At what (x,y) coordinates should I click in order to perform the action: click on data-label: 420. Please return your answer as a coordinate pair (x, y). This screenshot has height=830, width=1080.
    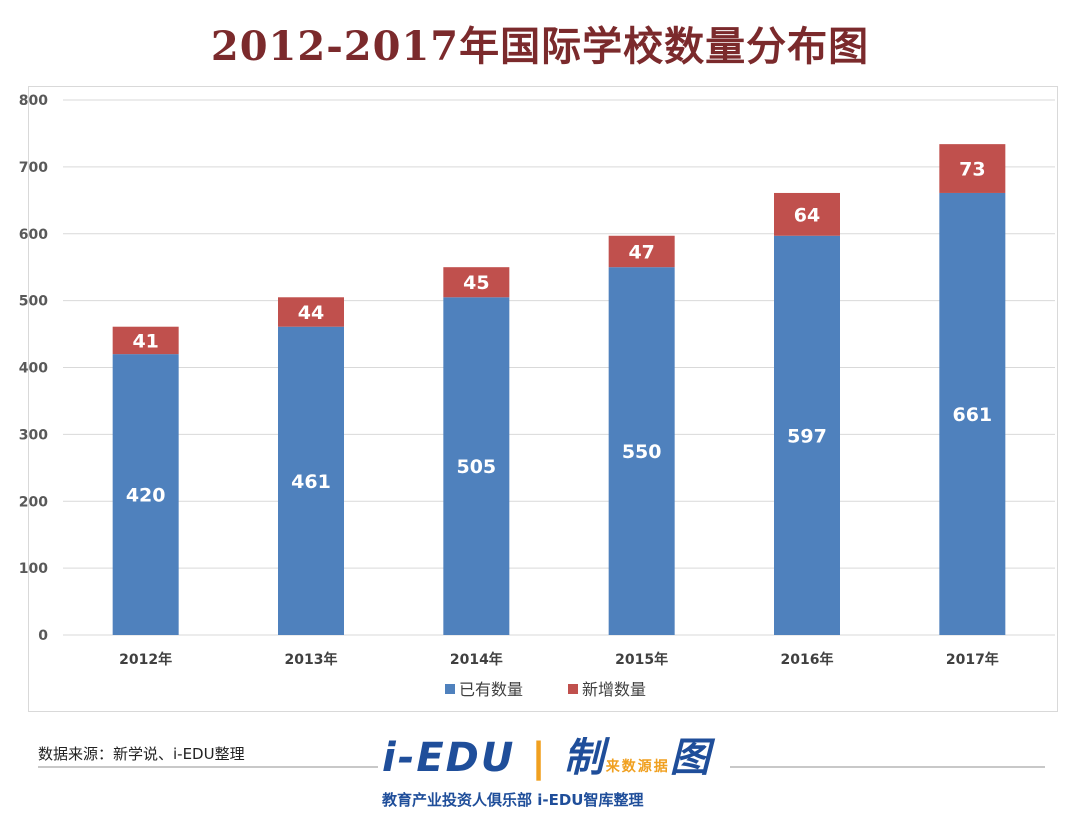
    Looking at the image, I should click on (146, 496).